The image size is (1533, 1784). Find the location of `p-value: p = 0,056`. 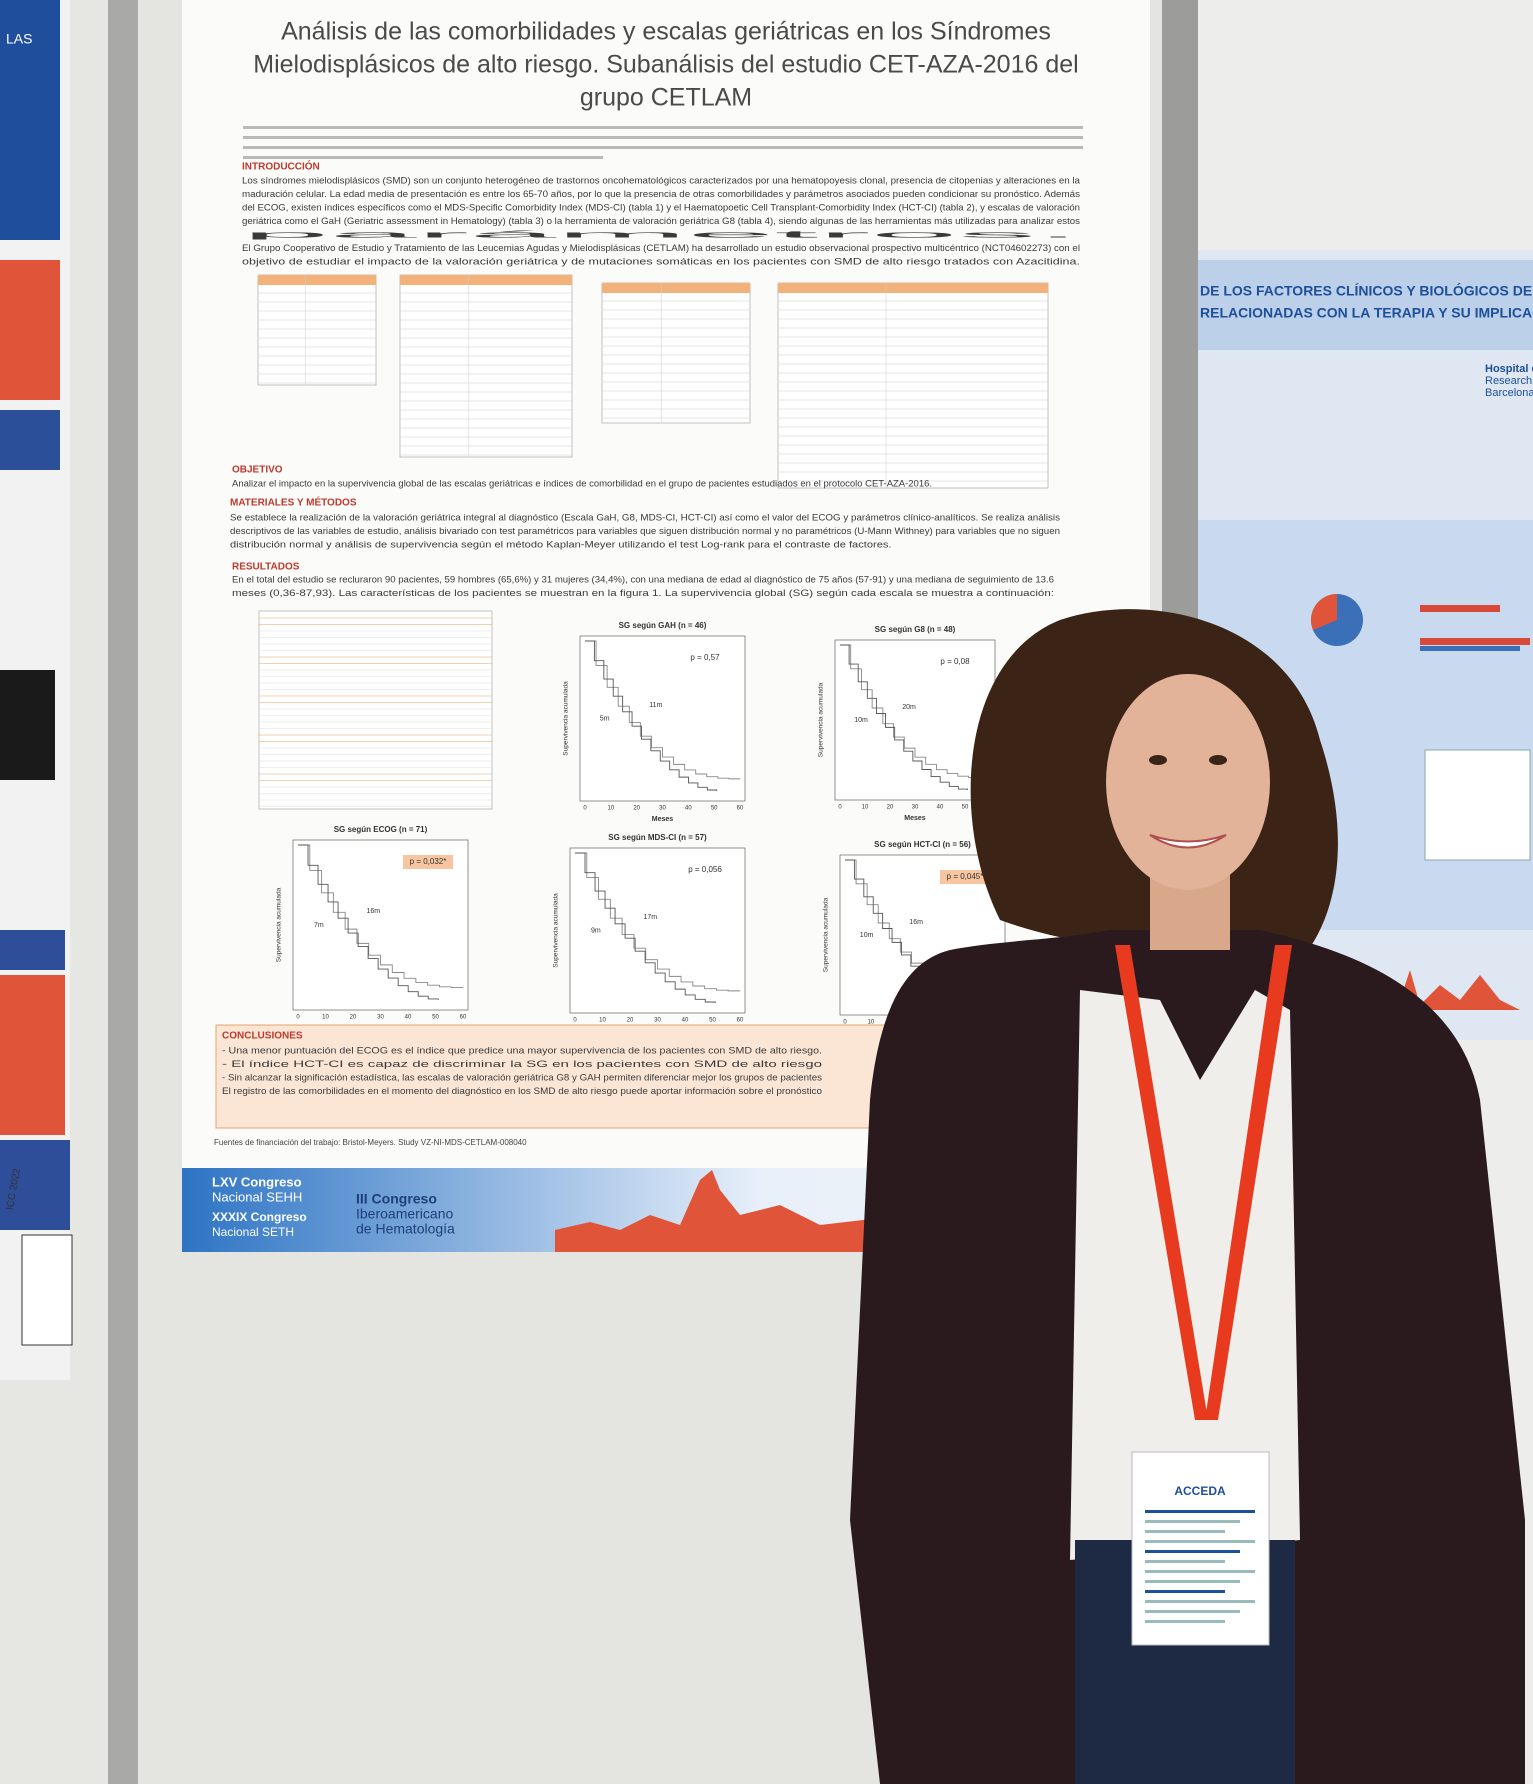

p-value: p = 0,056 is located at coordinates (705, 869).